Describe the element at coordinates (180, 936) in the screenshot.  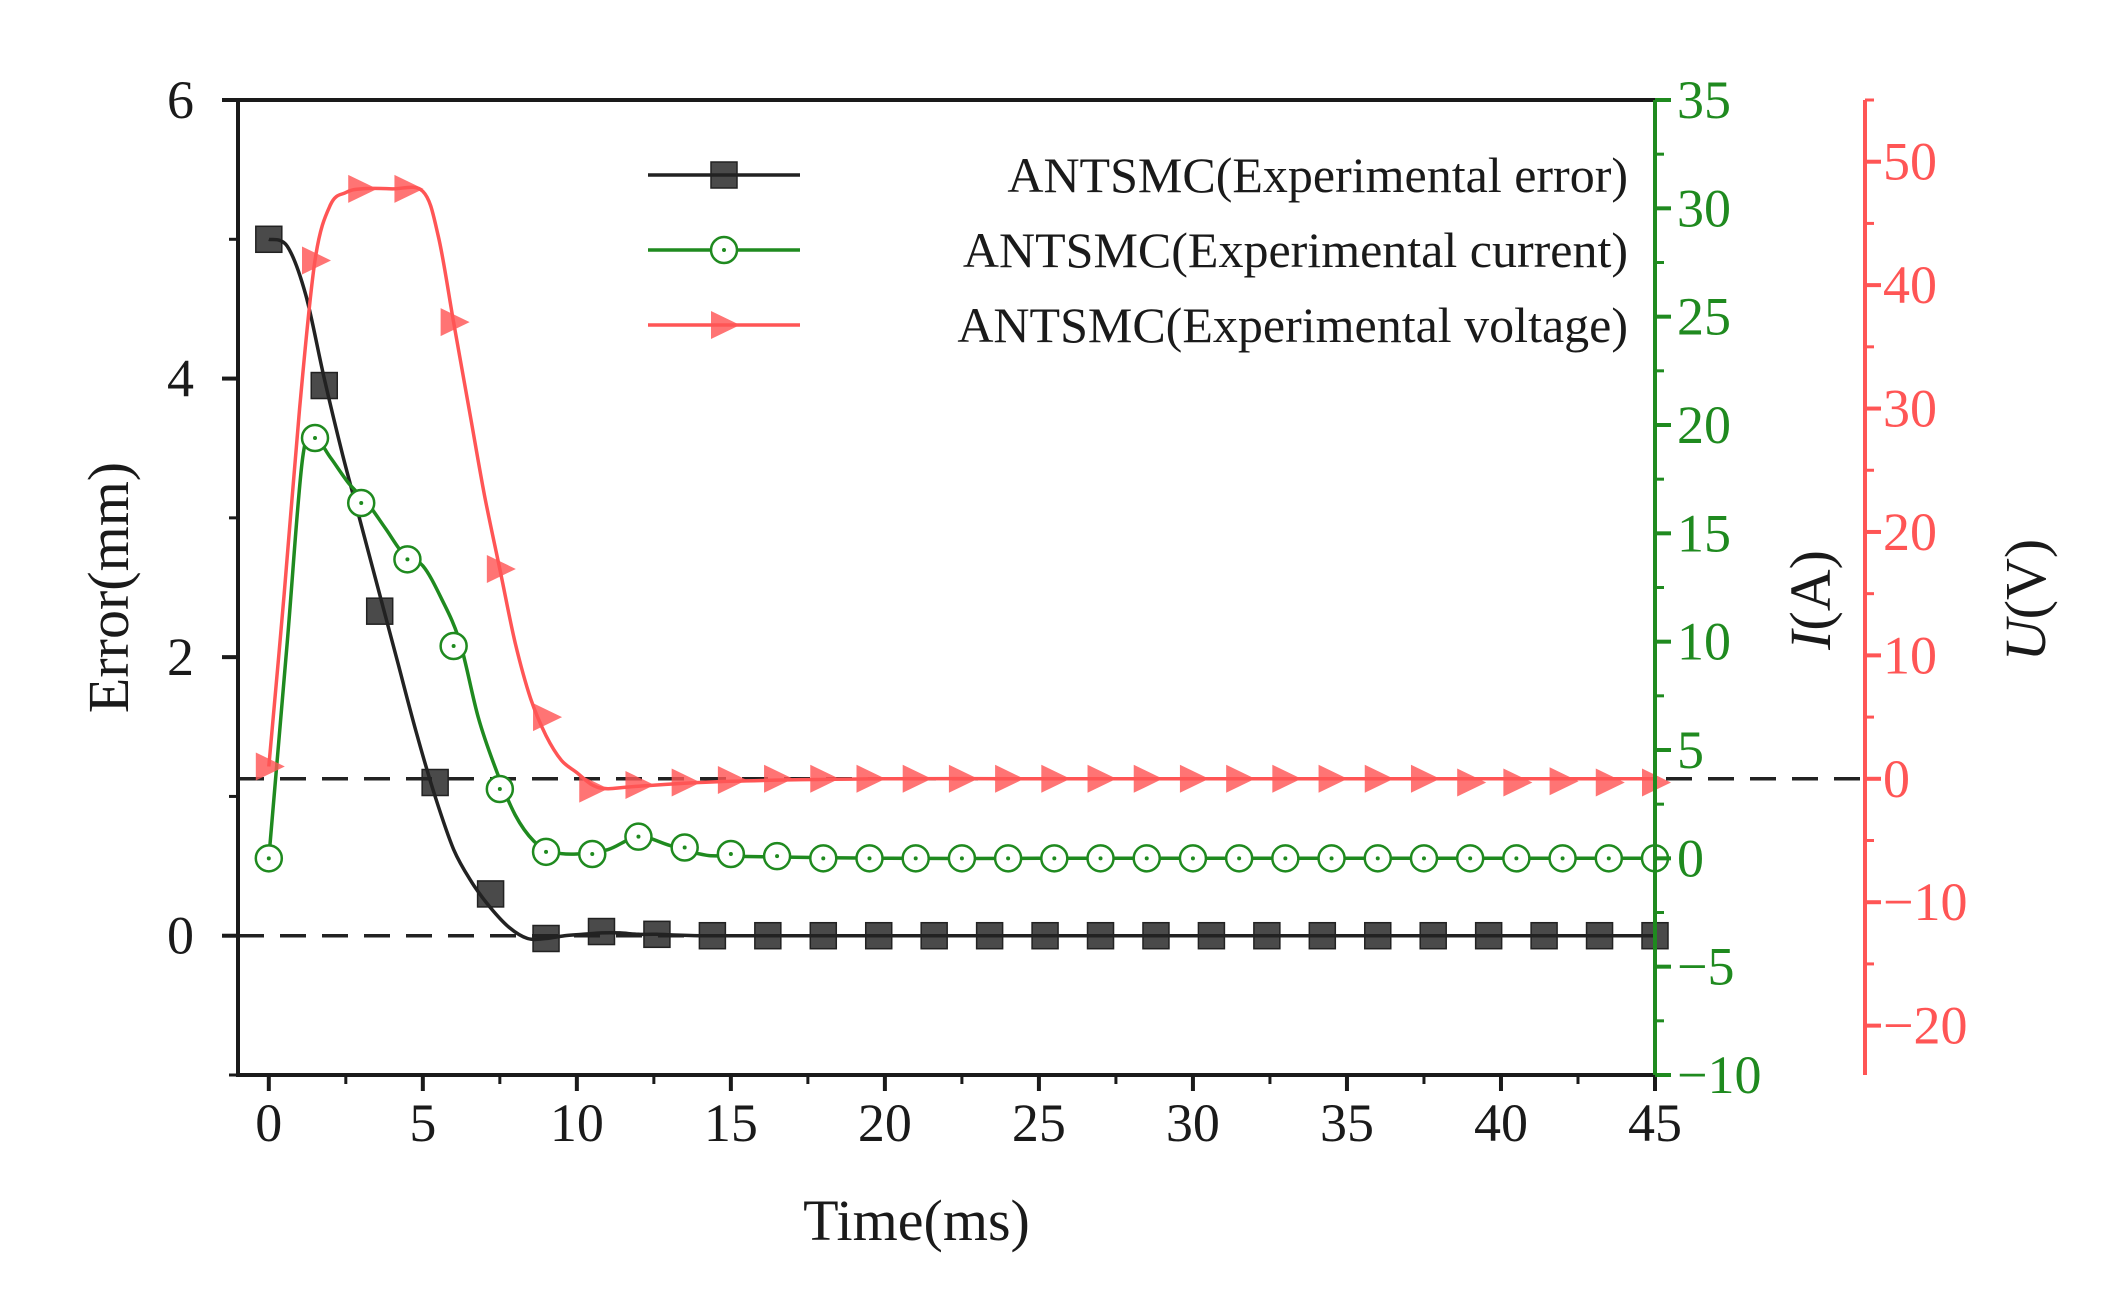
I see `y-tick-label: 0` at that location.